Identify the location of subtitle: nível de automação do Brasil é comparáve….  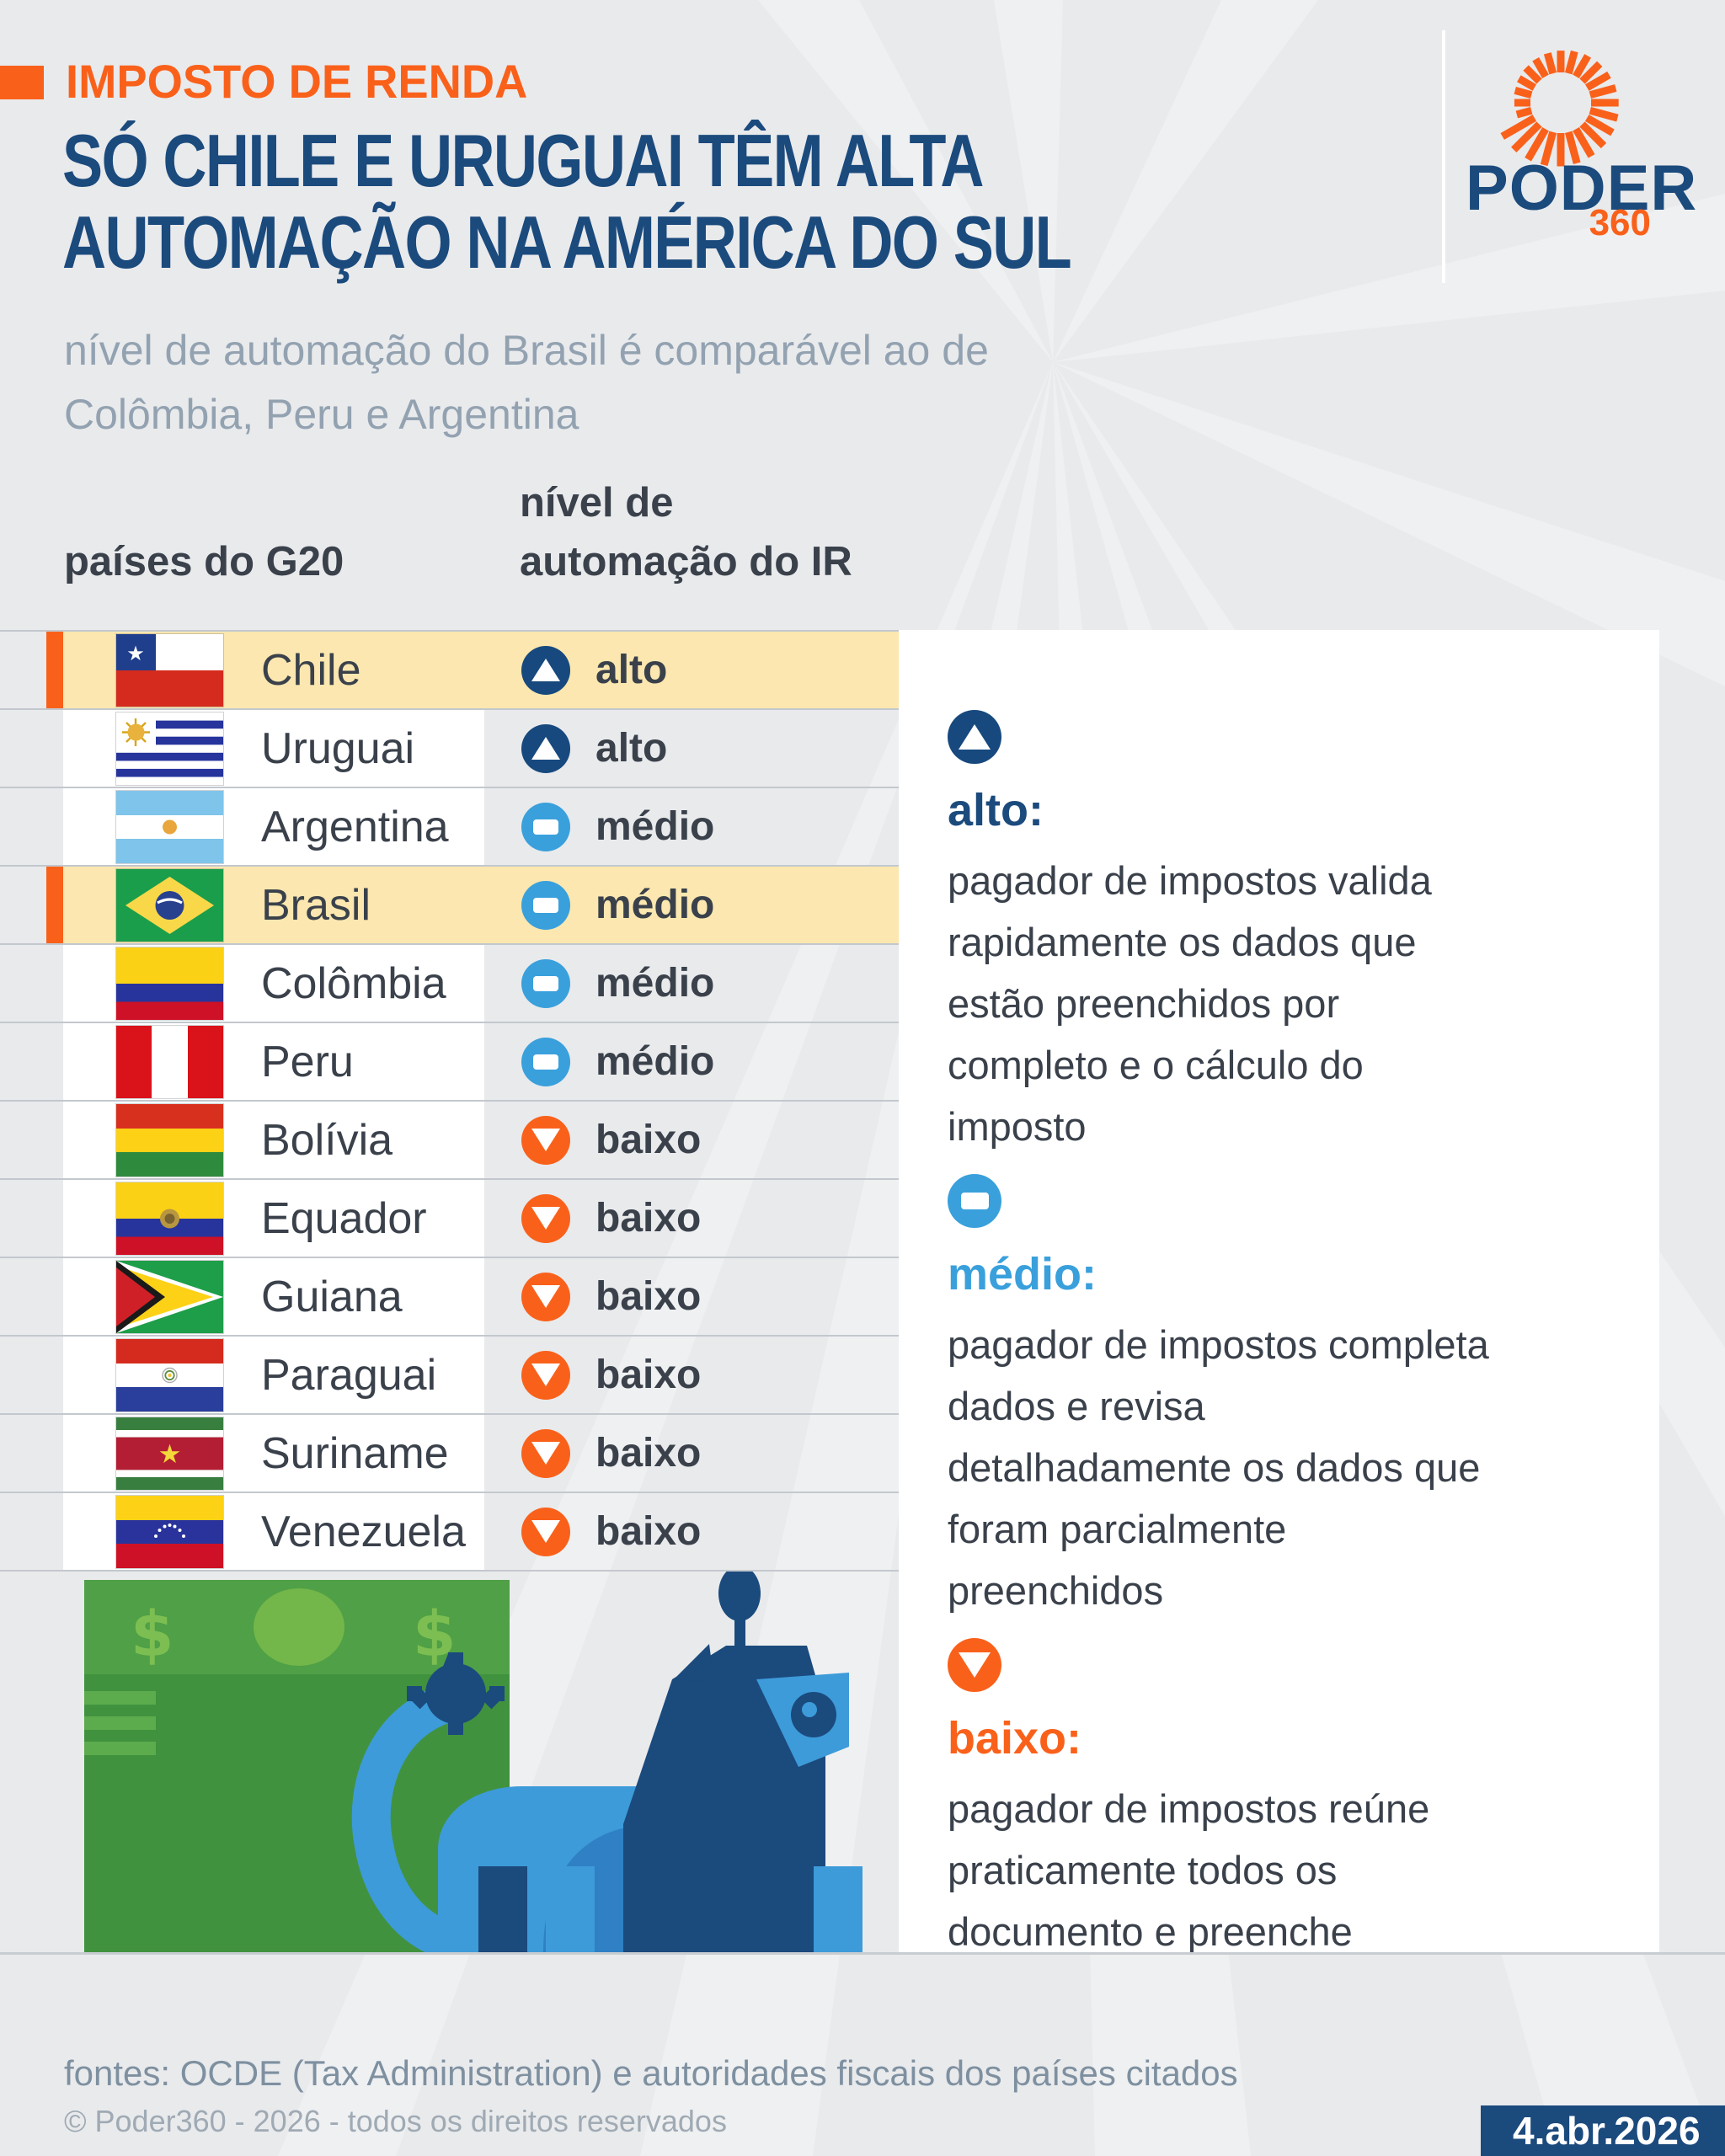
(526, 382).